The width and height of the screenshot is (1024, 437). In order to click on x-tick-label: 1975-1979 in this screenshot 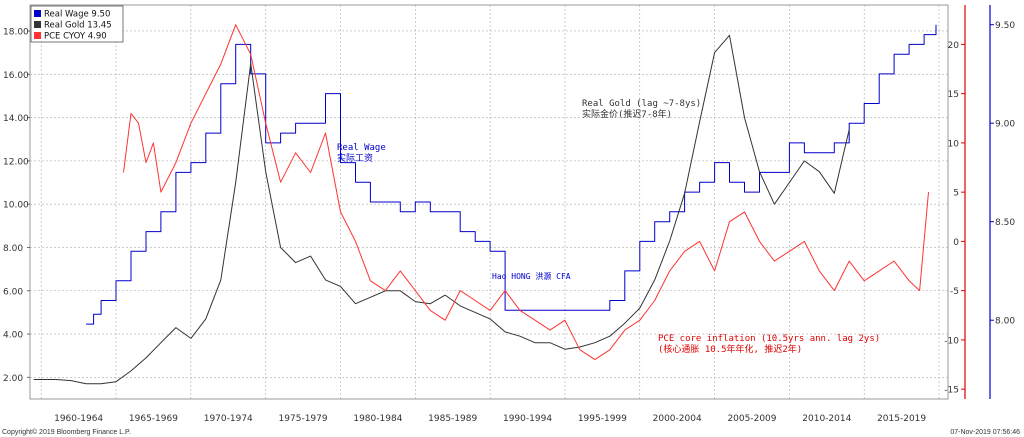, I will do `click(303, 419)`.